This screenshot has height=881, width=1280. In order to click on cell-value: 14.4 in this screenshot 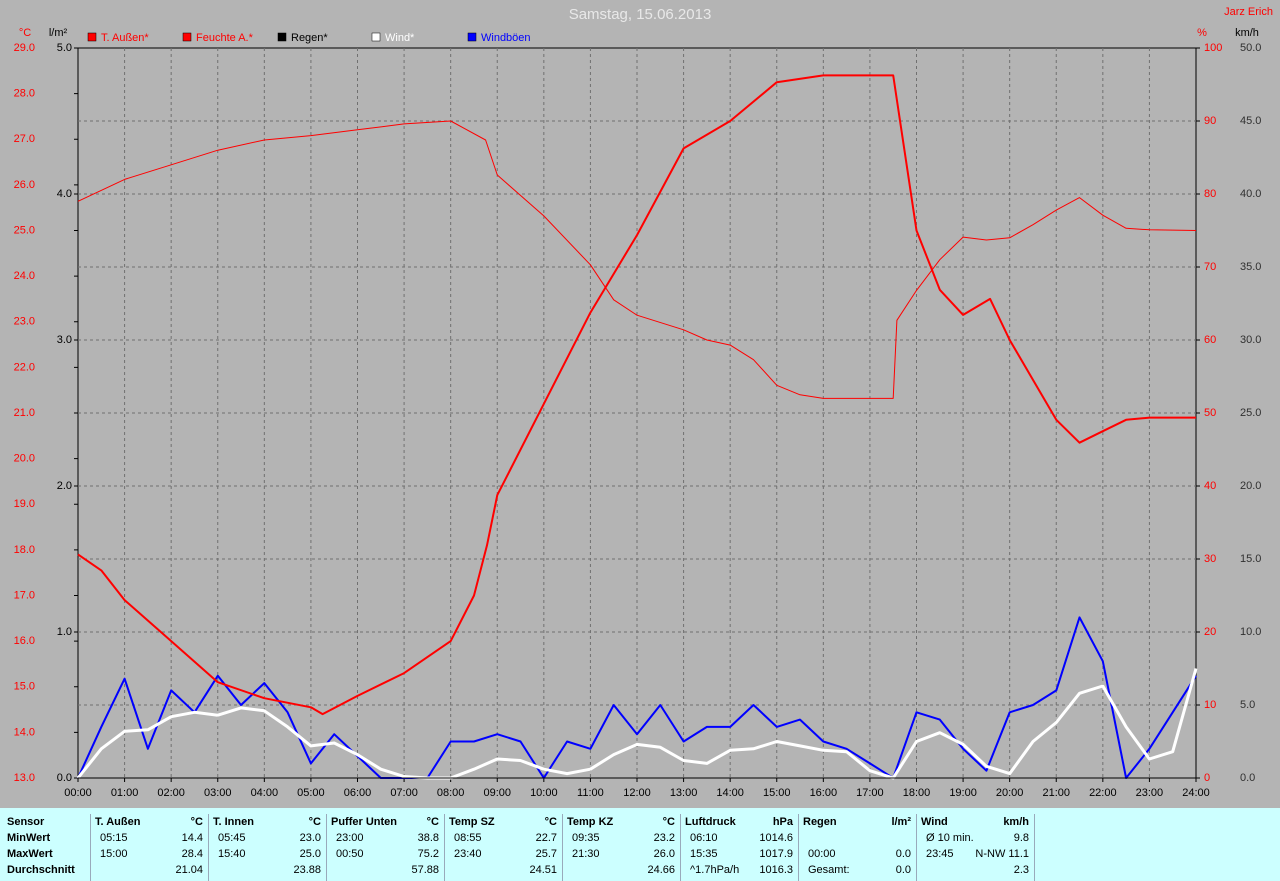, I will do `click(192, 838)`.